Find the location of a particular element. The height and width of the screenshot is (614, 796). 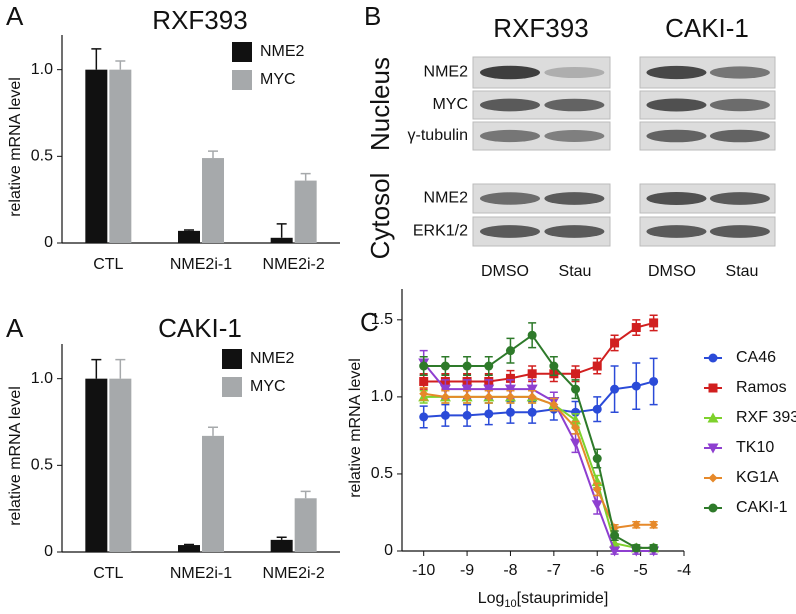

legend-label: CAKI-1 is located at coordinates (762, 507).